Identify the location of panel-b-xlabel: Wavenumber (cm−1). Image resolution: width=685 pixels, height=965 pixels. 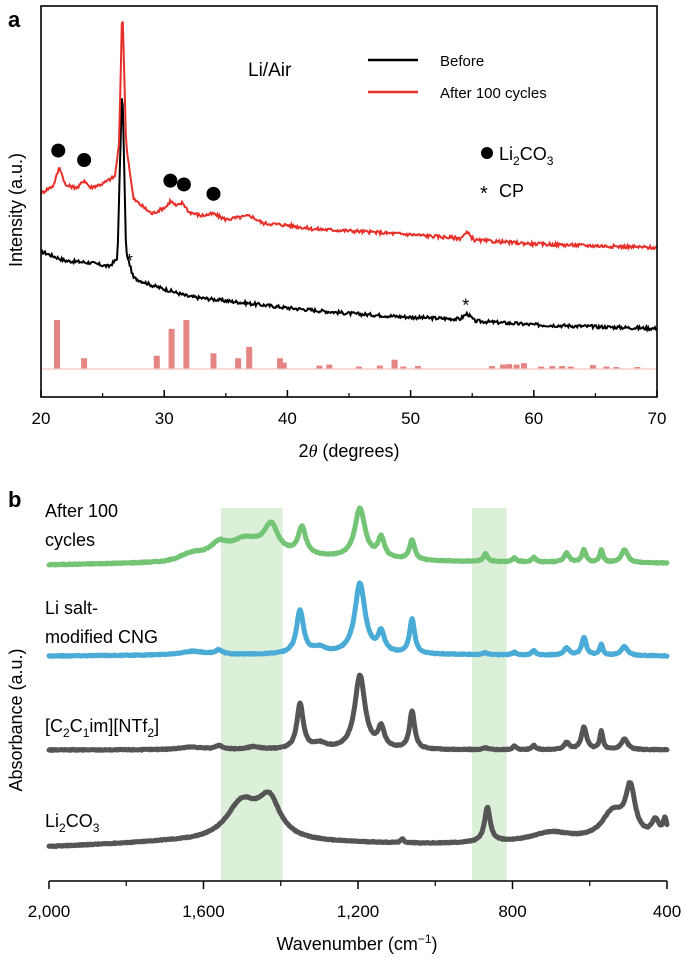
(356, 943).